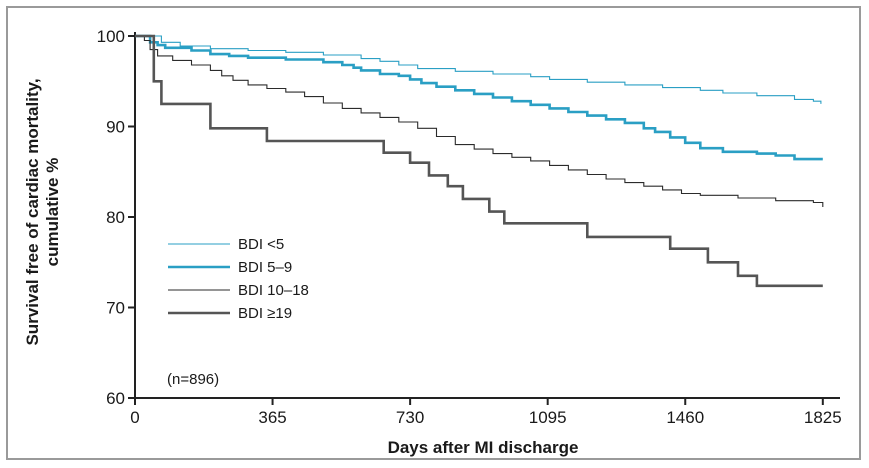 The height and width of the screenshot is (468, 869). What do you see at coordinates (483, 447) in the screenshot?
I see `x-axis-title: Days after MI discharge` at bounding box center [483, 447].